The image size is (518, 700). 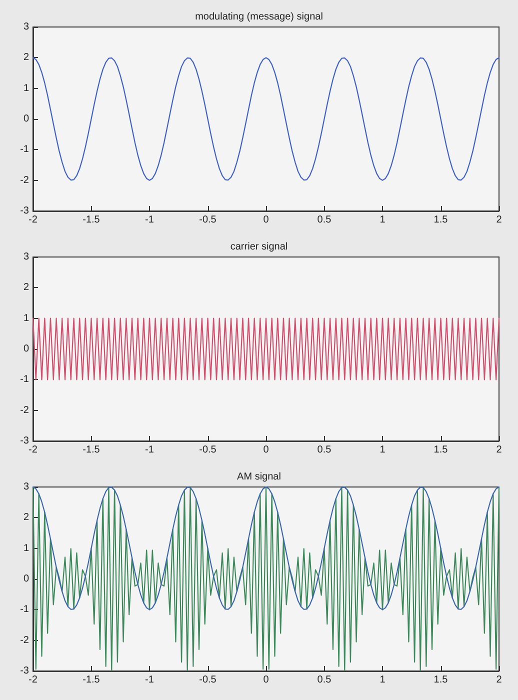 What do you see at coordinates (259, 17) in the screenshot?
I see `chart-title: modulating (message) signal` at bounding box center [259, 17].